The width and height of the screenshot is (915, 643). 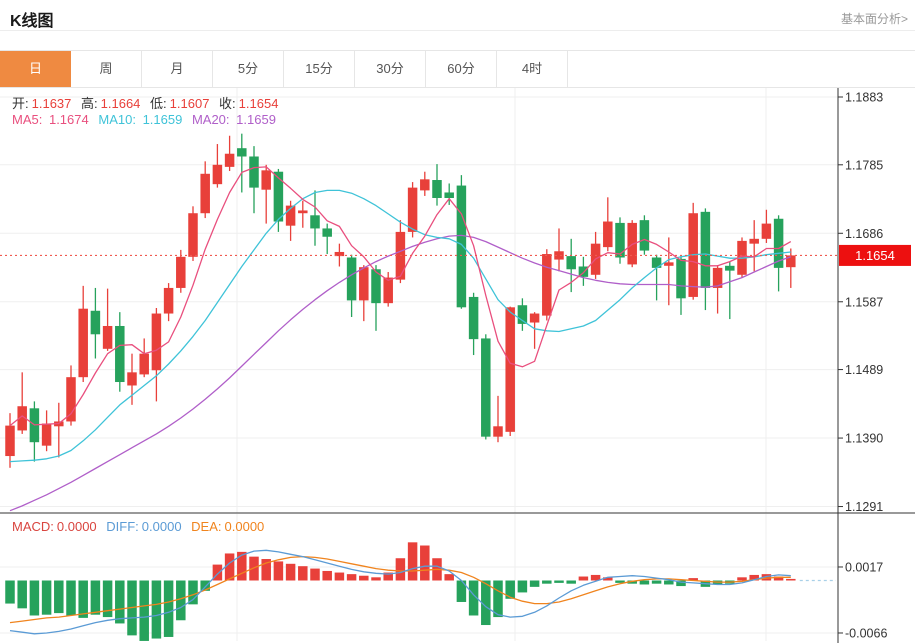 I want to click on svg-text: 1.1785, so click(x=864, y=165).